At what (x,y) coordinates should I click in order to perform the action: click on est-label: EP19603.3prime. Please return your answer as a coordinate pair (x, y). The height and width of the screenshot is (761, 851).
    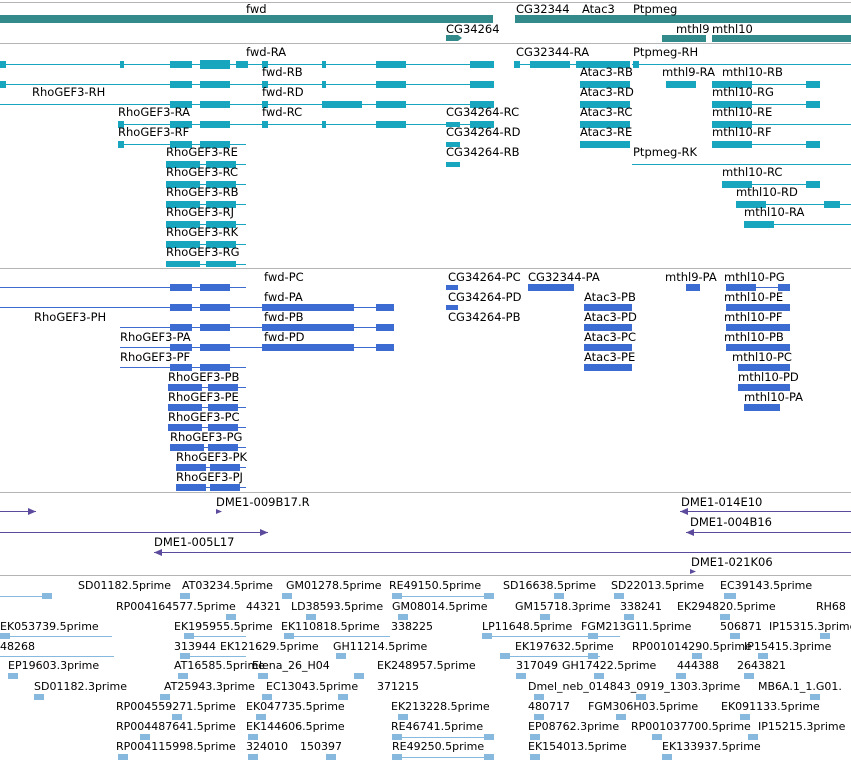
    Looking at the image, I should click on (53, 665).